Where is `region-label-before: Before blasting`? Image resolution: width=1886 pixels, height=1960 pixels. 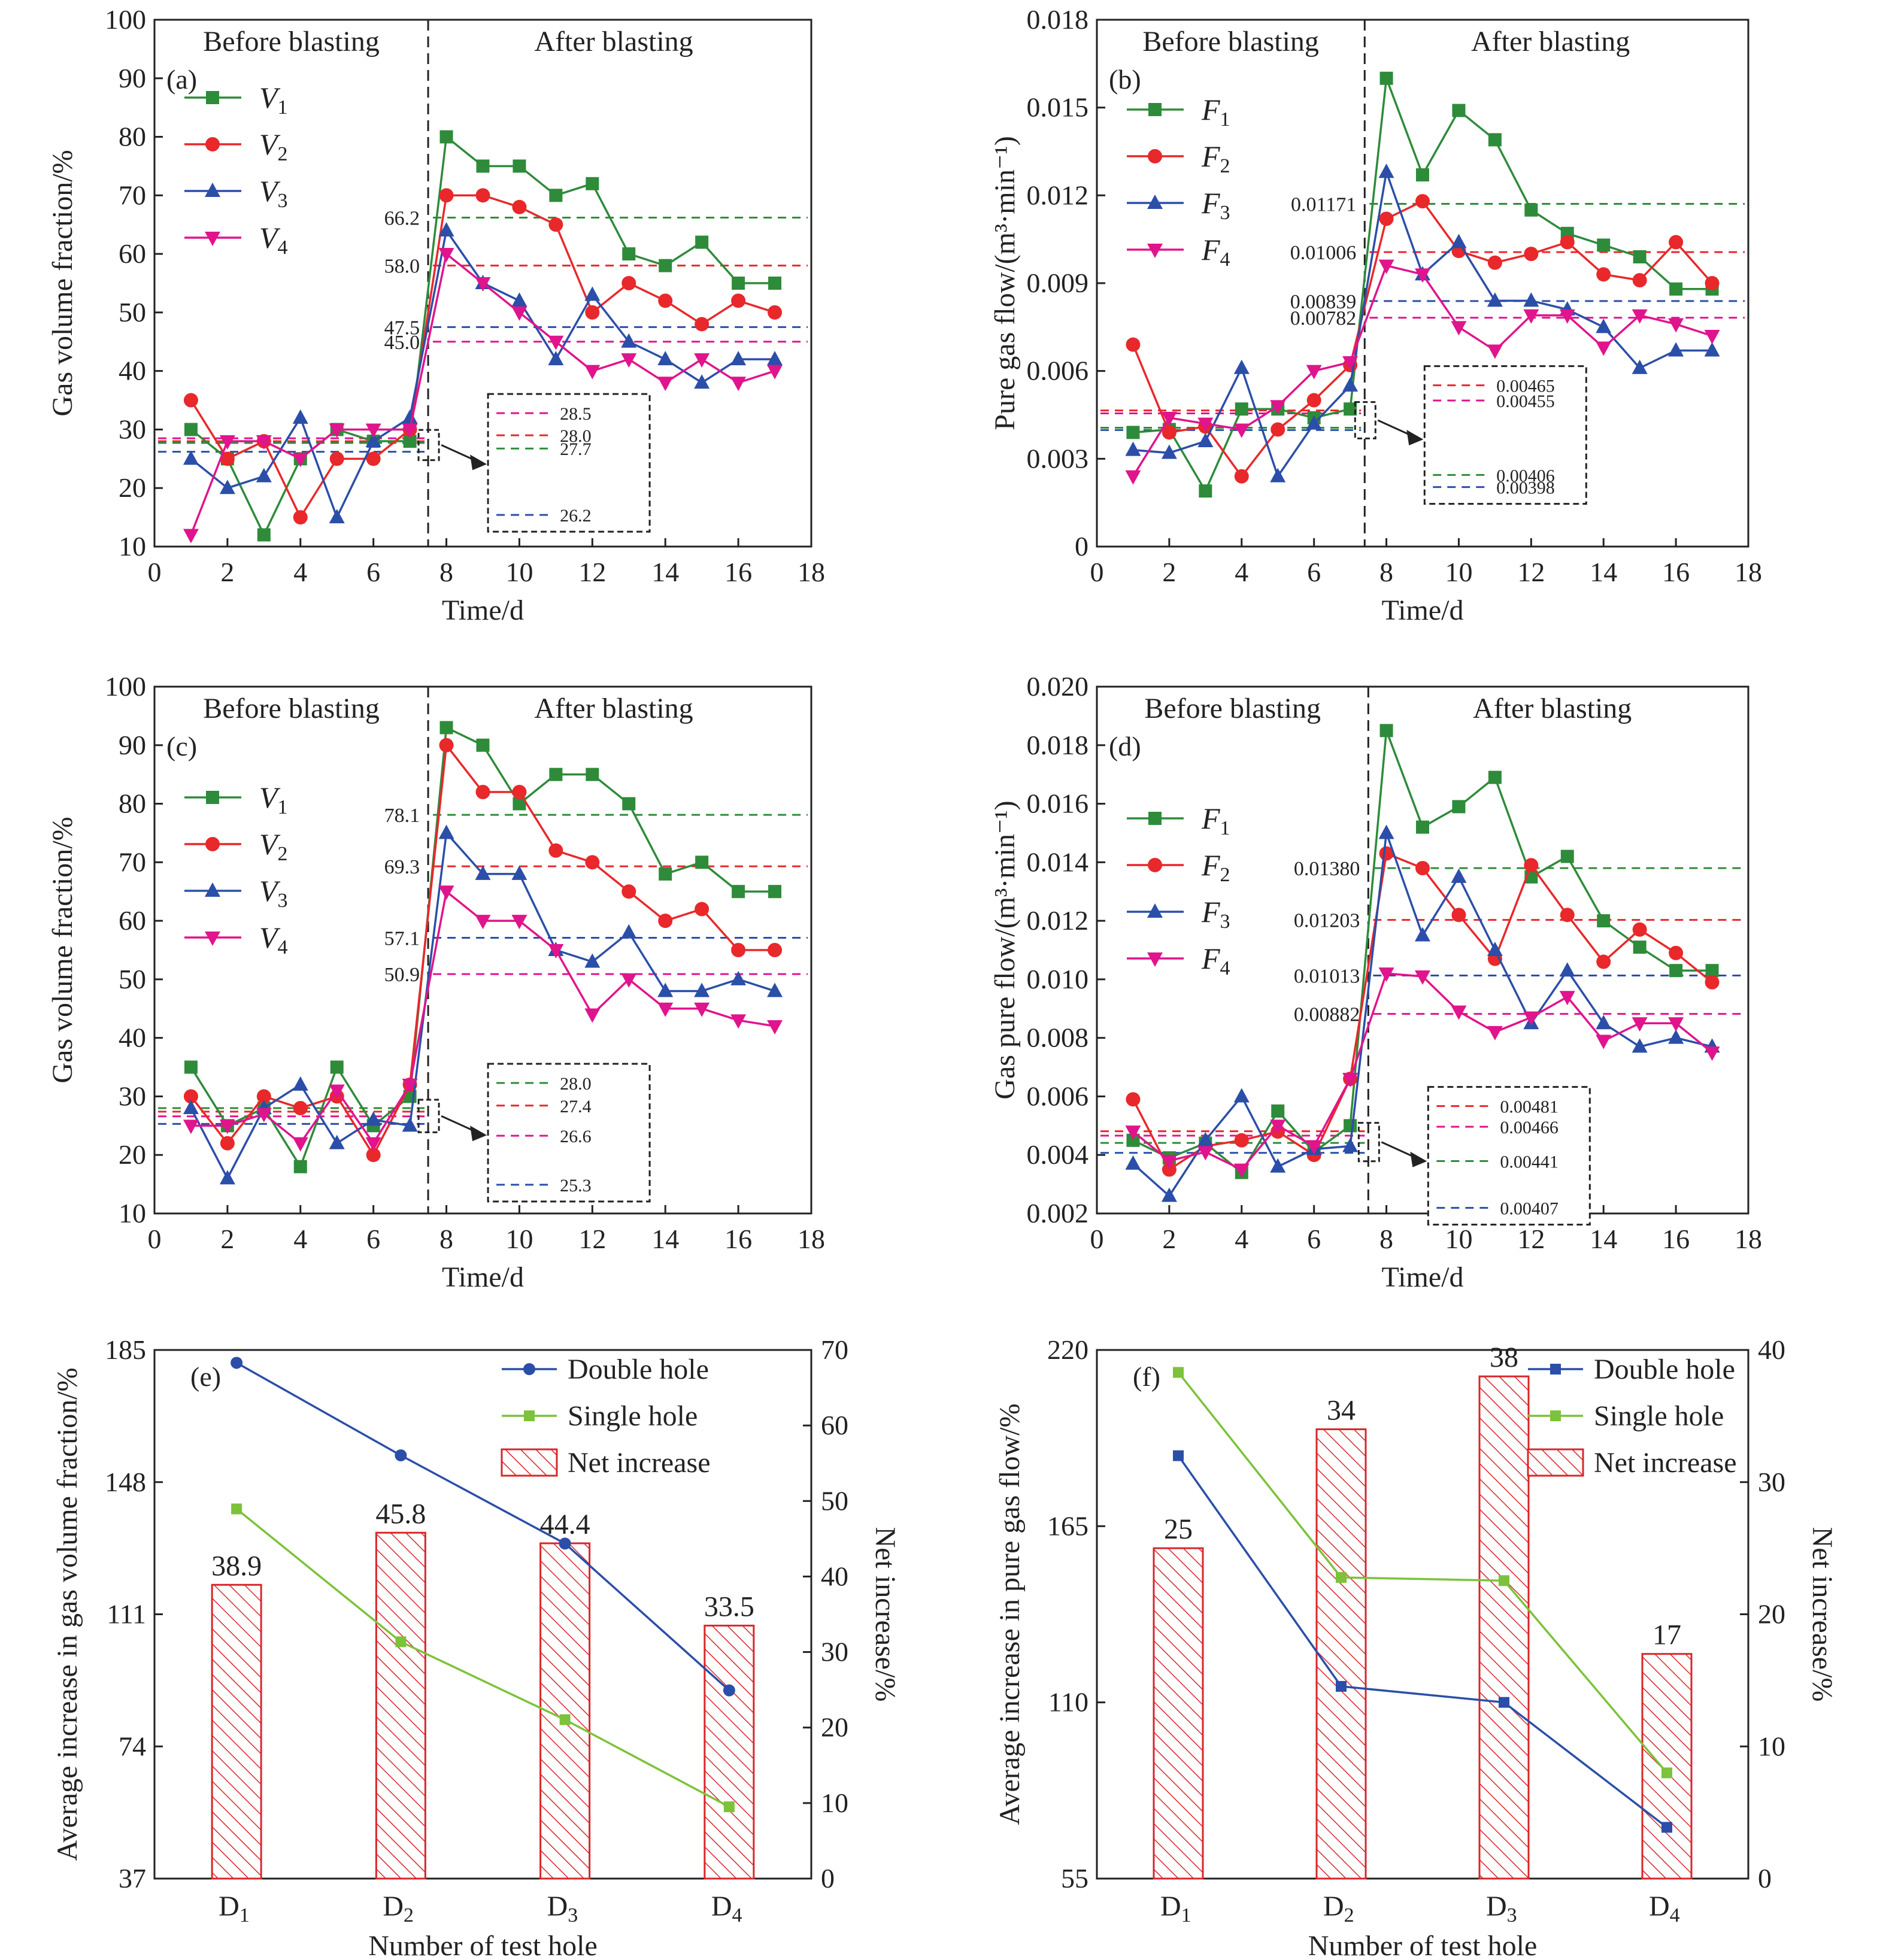 region-label-before: Before blasting is located at coordinates (1230, 41).